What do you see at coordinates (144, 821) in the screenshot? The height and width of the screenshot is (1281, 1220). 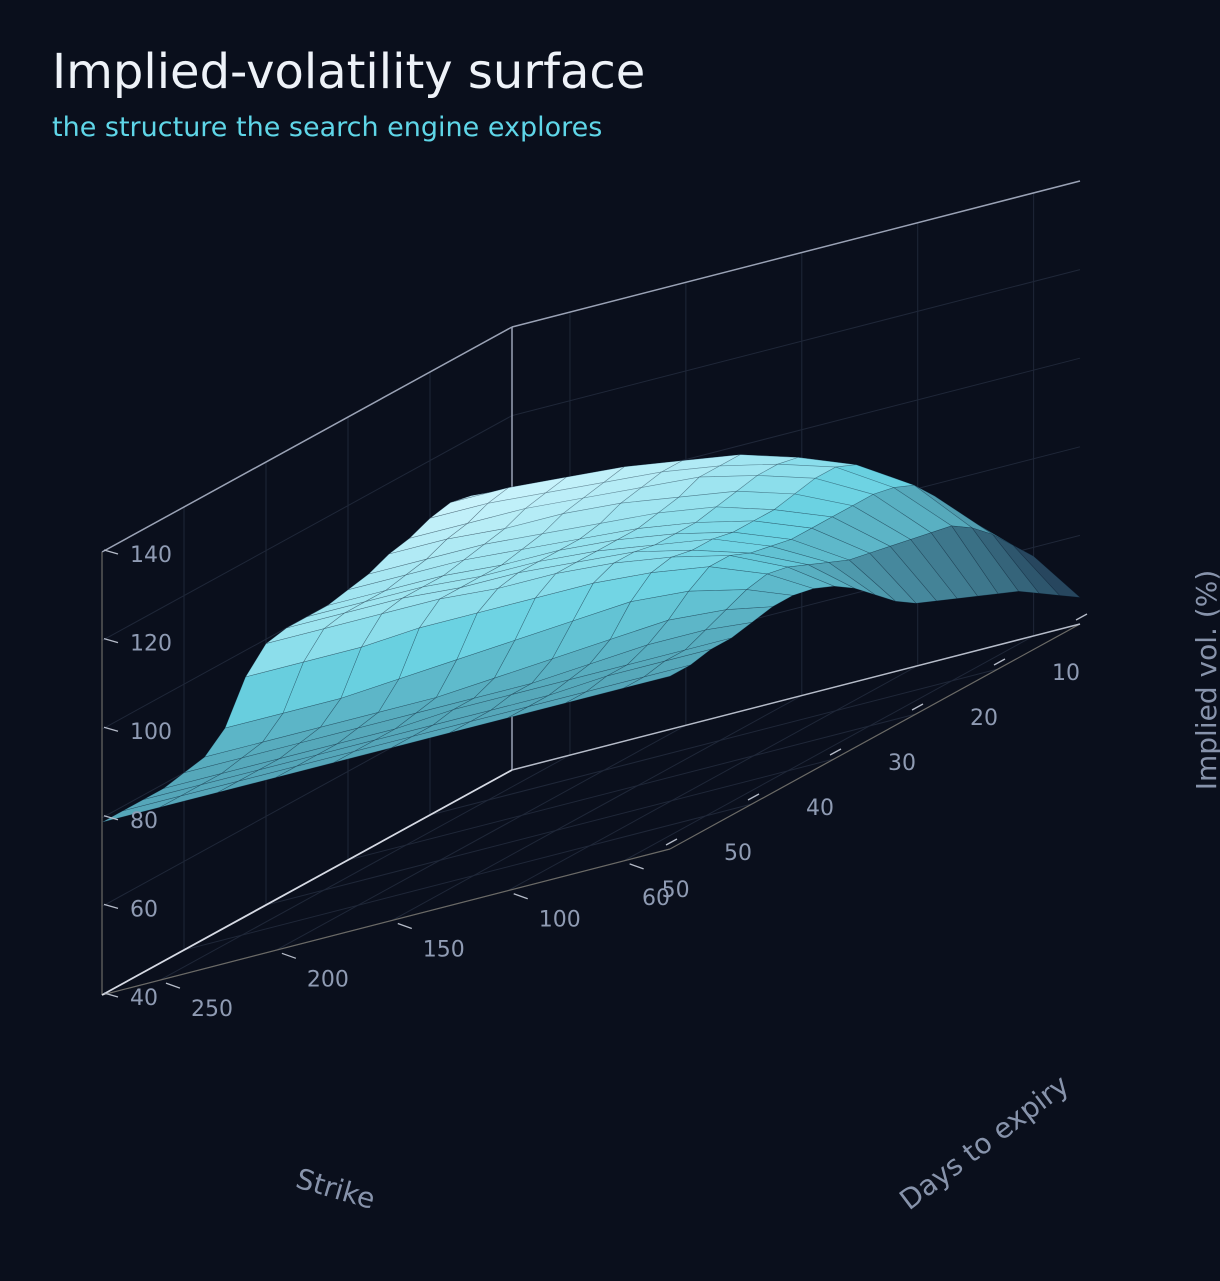 I see `z-tick-label: 80` at bounding box center [144, 821].